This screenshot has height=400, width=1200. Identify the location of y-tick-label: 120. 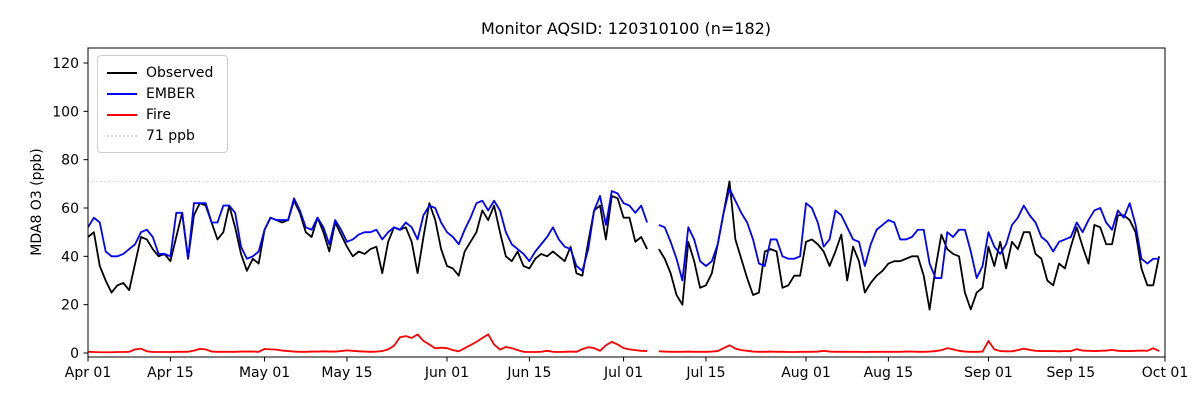
(65, 64).